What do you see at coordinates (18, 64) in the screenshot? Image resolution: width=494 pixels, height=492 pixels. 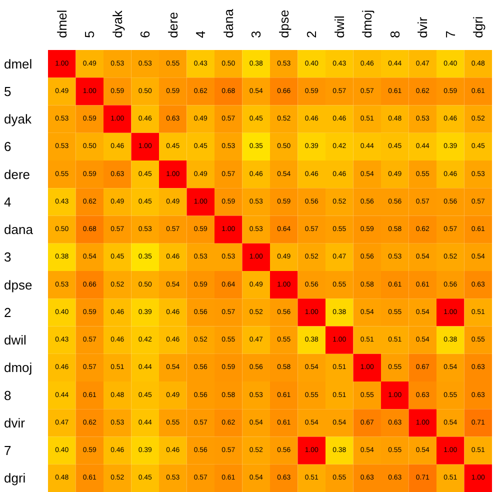 I see `y-tick-label: dmel` at bounding box center [18, 64].